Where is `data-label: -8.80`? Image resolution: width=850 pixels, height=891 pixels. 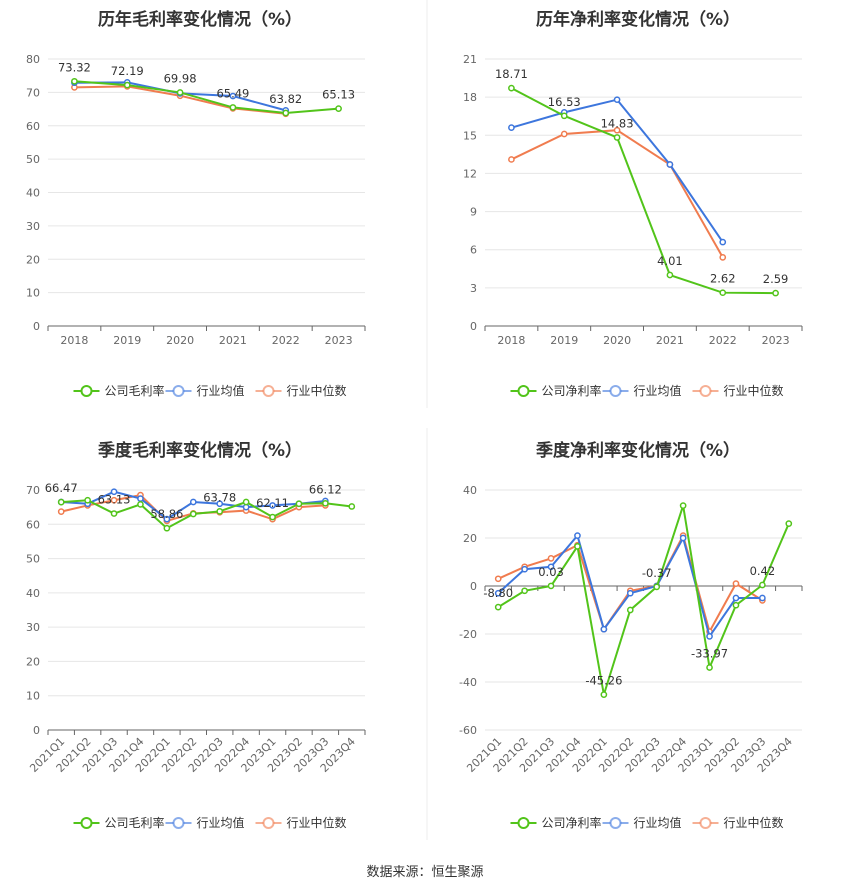 data-label: -8.80 is located at coordinates (498, 593).